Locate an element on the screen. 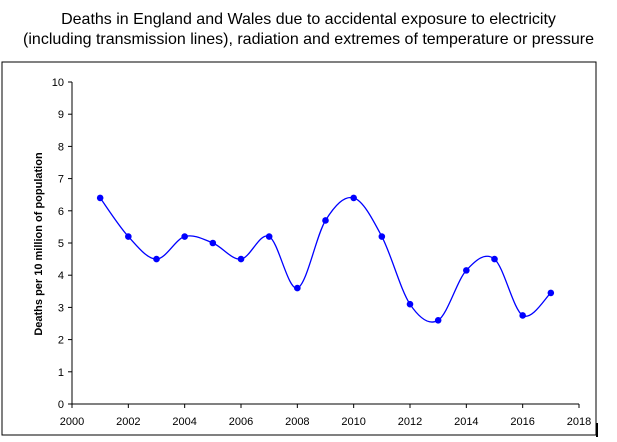 The width and height of the screenshot is (617, 442). y-tick-label: 0 is located at coordinates (61, 405).